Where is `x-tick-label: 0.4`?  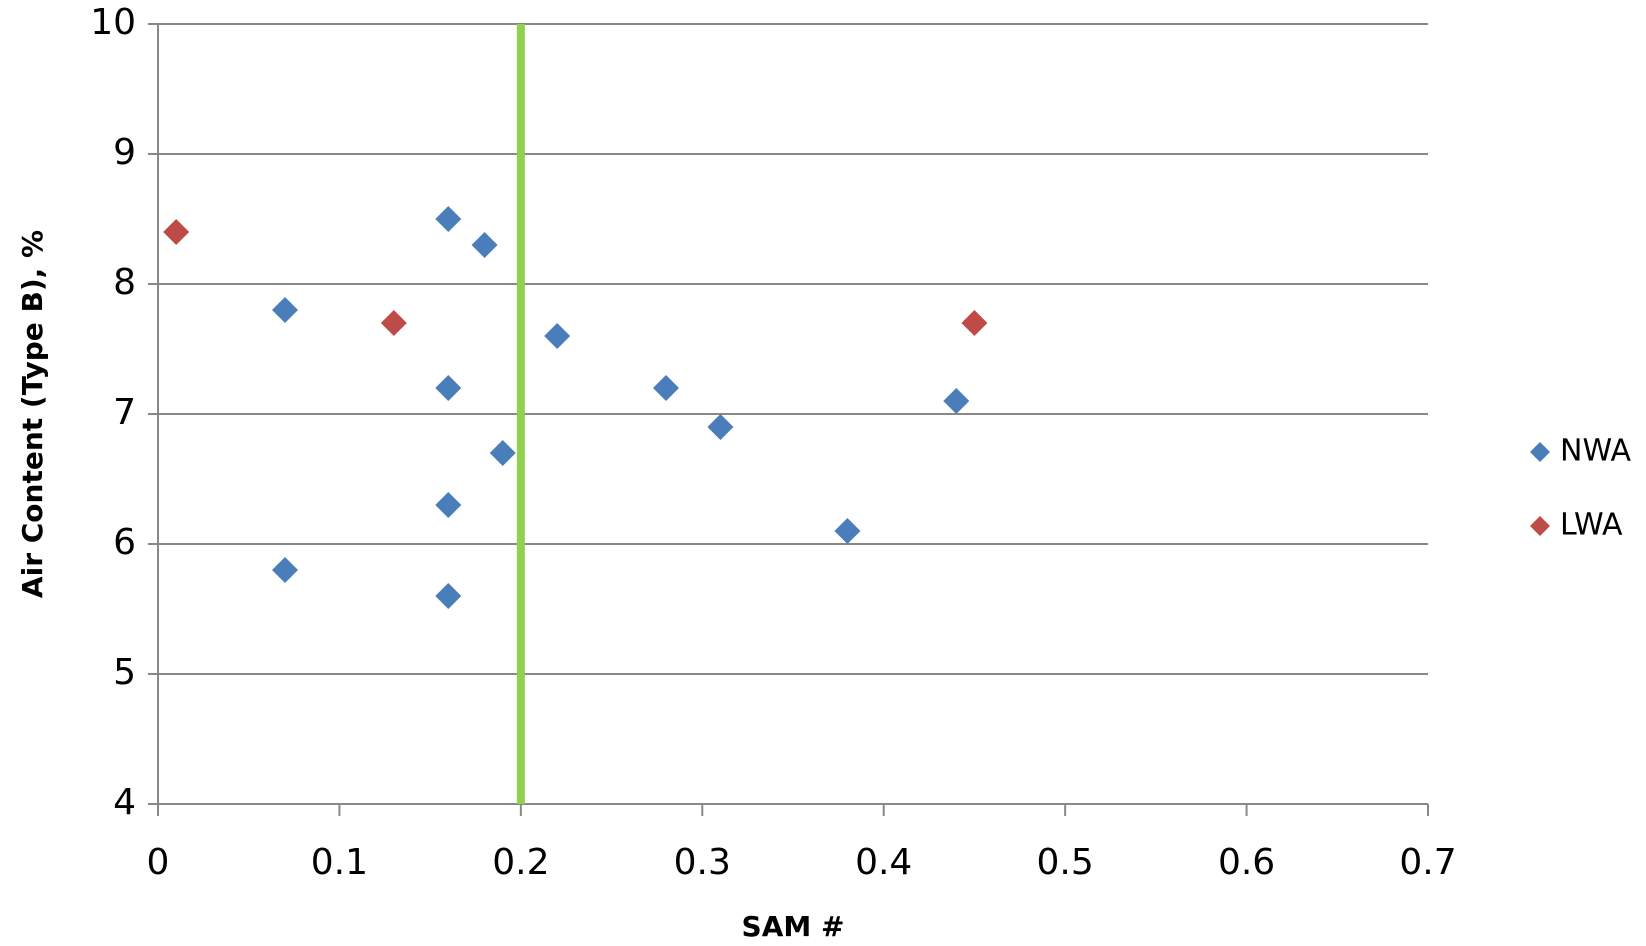 x-tick-label: 0.4 is located at coordinates (883, 862).